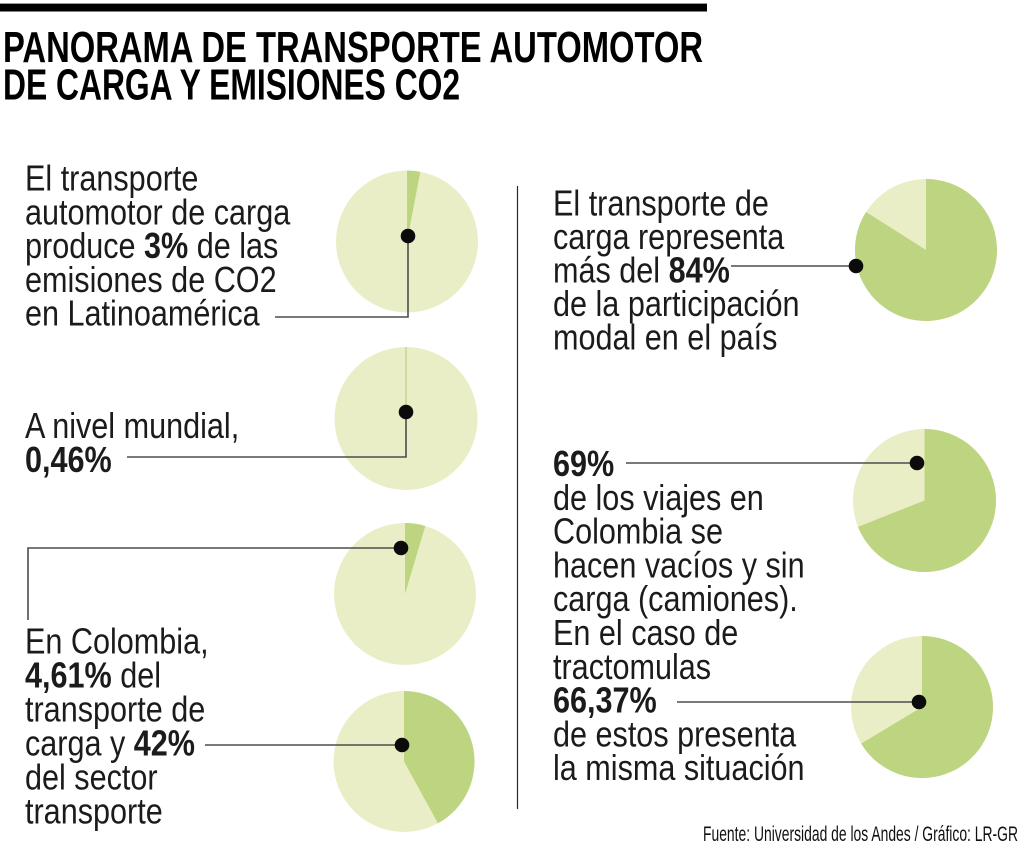 The width and height of the screenshot is (1024, 853). Describe the element at coordinates (91, 778) in the screenshot. I see `svg-text: del sector` at that location.